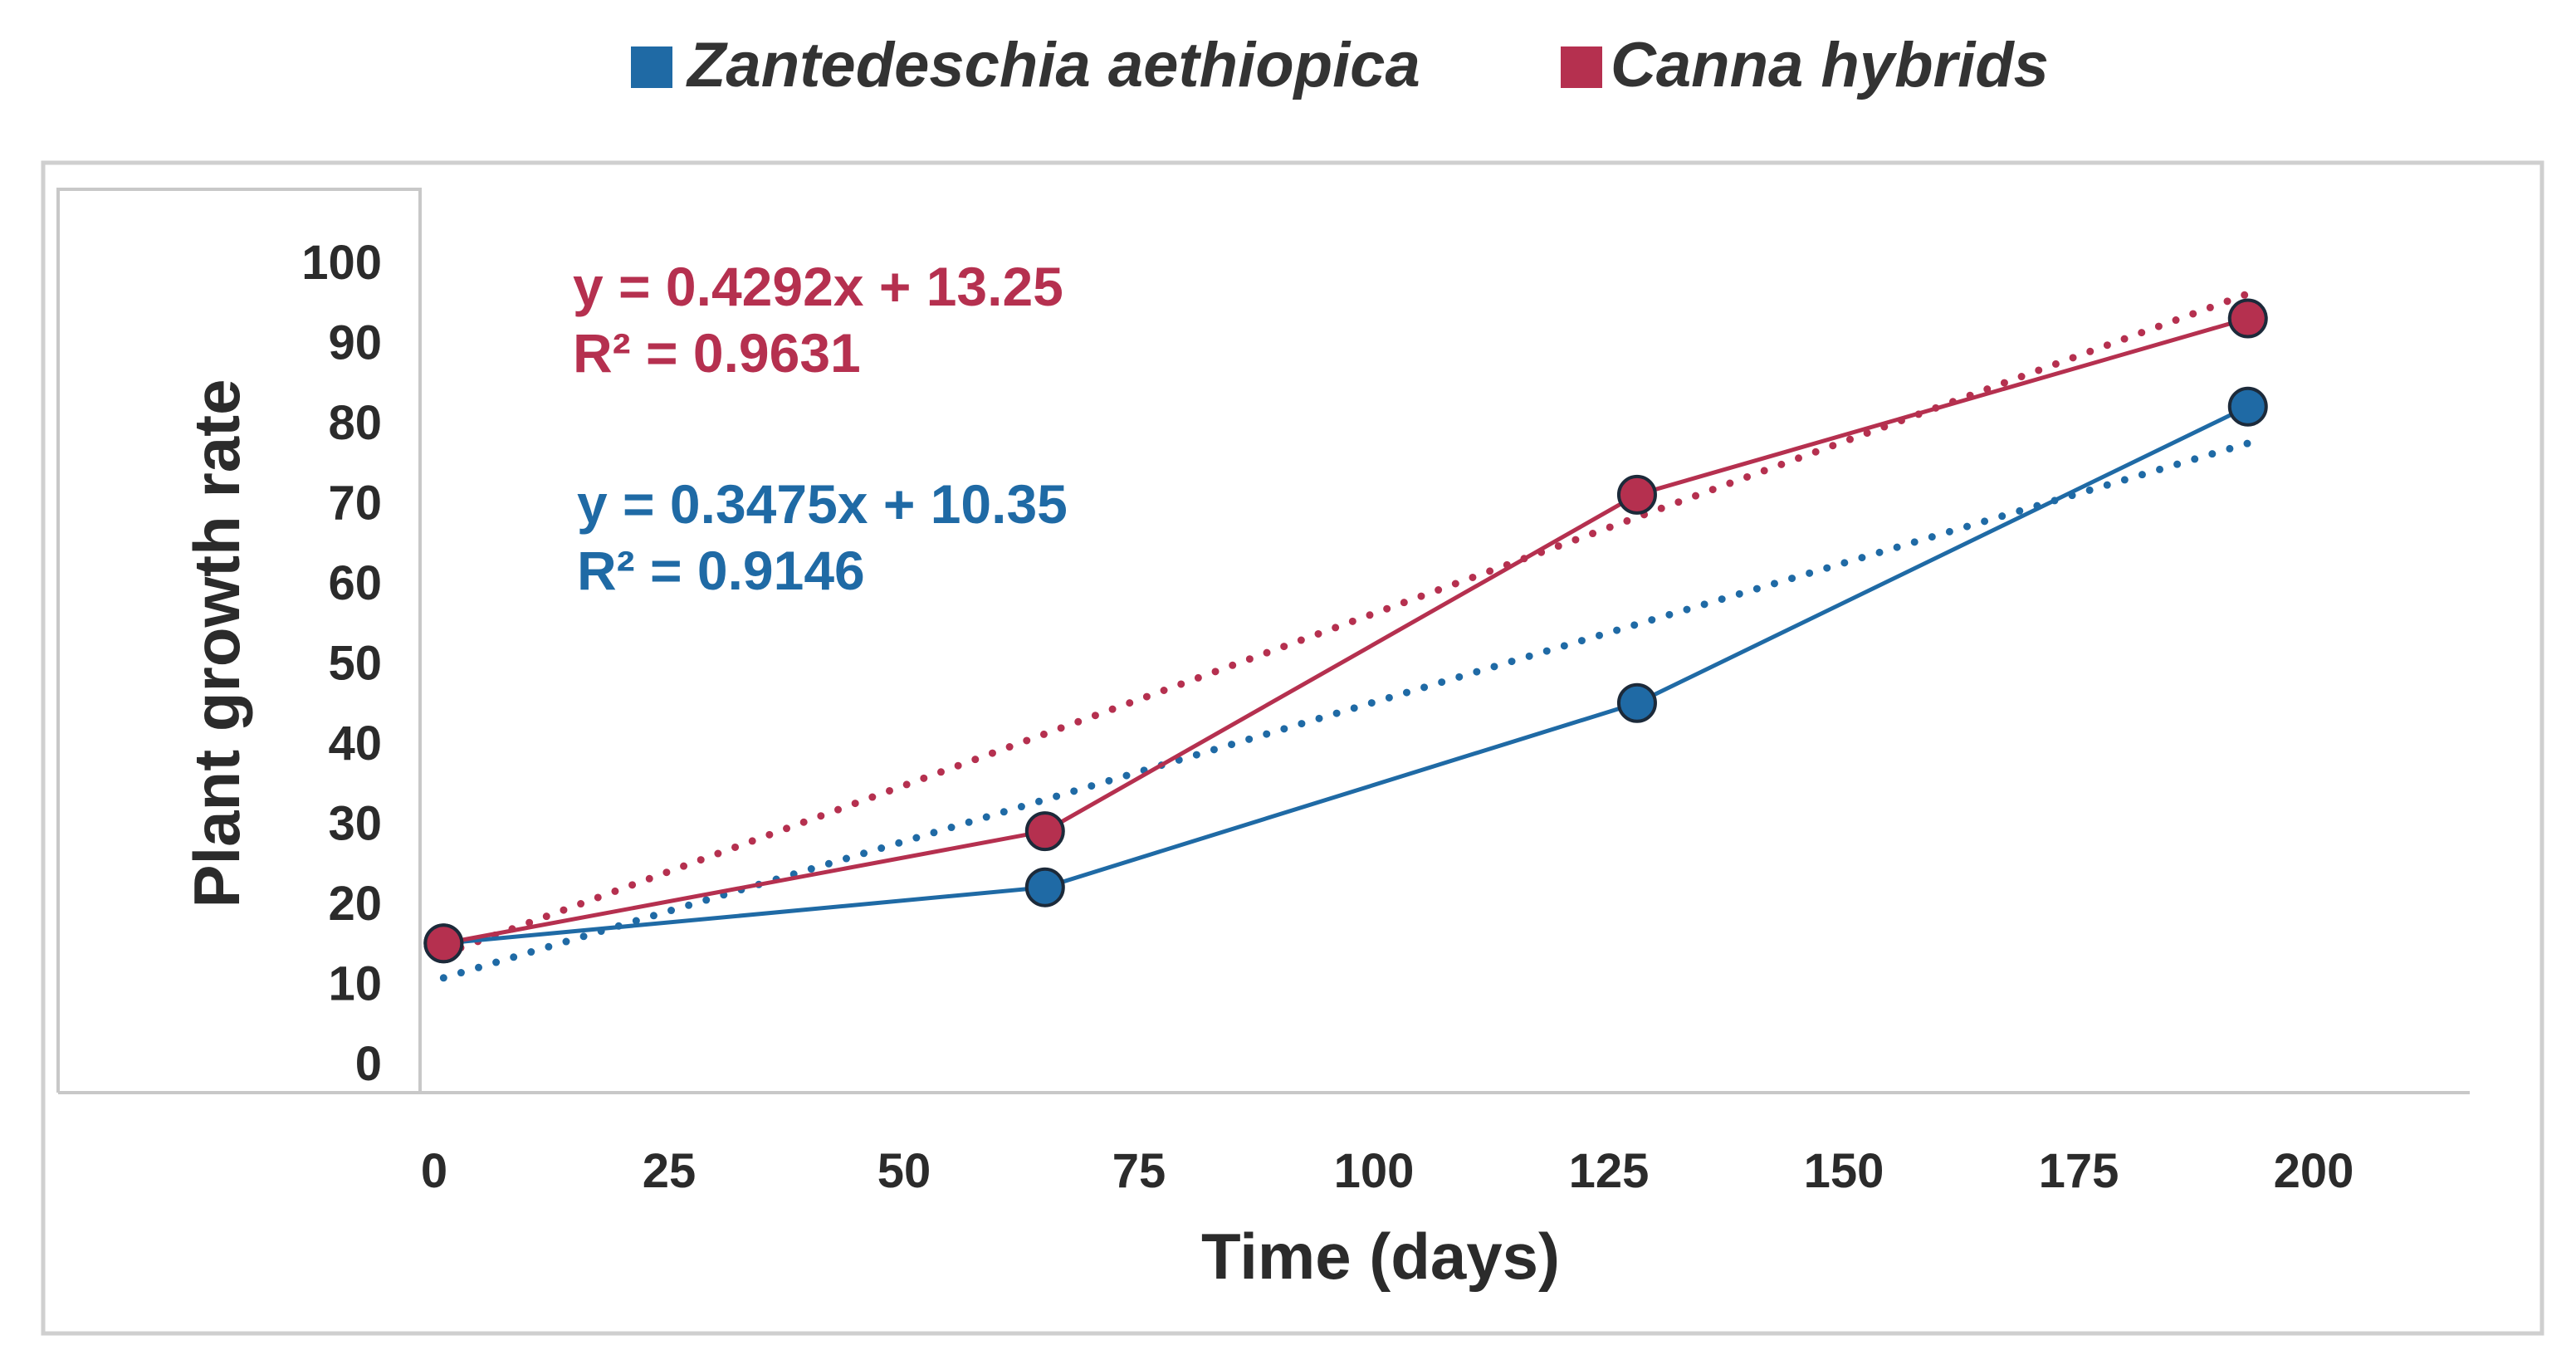 The height and width of the screenshot is (1355, 2576). Describe the element at coordinates (717, 353) in the screenshot. I see `canna-trend-r2: R² = 0.9631` at that location.